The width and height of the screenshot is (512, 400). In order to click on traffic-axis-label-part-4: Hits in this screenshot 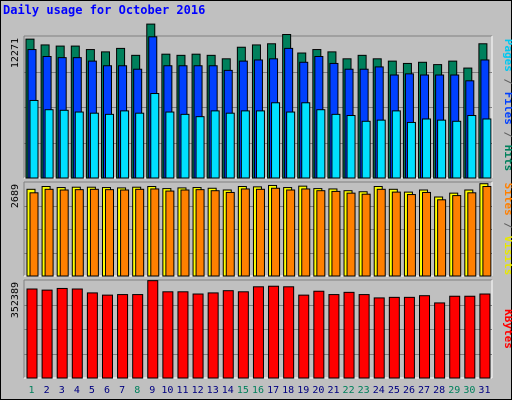, I will do `click(507, 158)`.